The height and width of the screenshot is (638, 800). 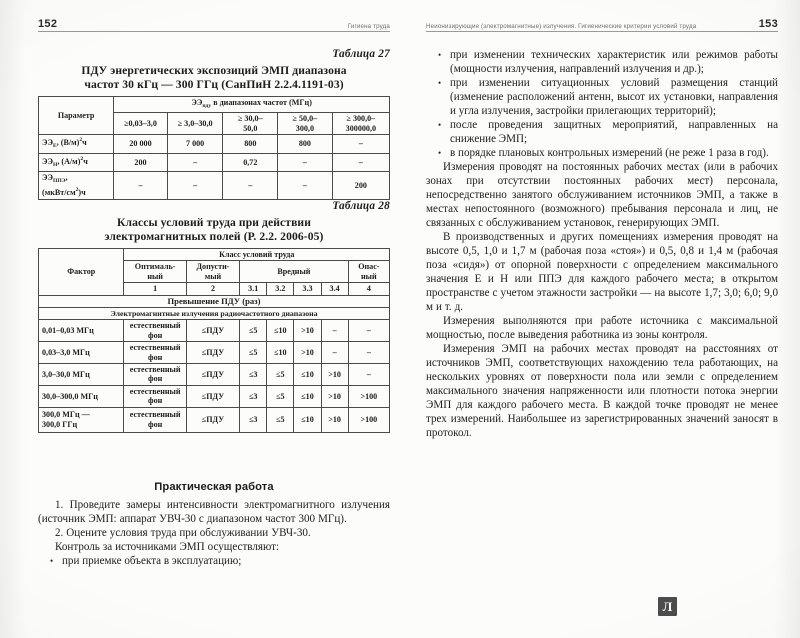 I want to click on publisher-watermark-logo: Л, so click(x=667, y=606).